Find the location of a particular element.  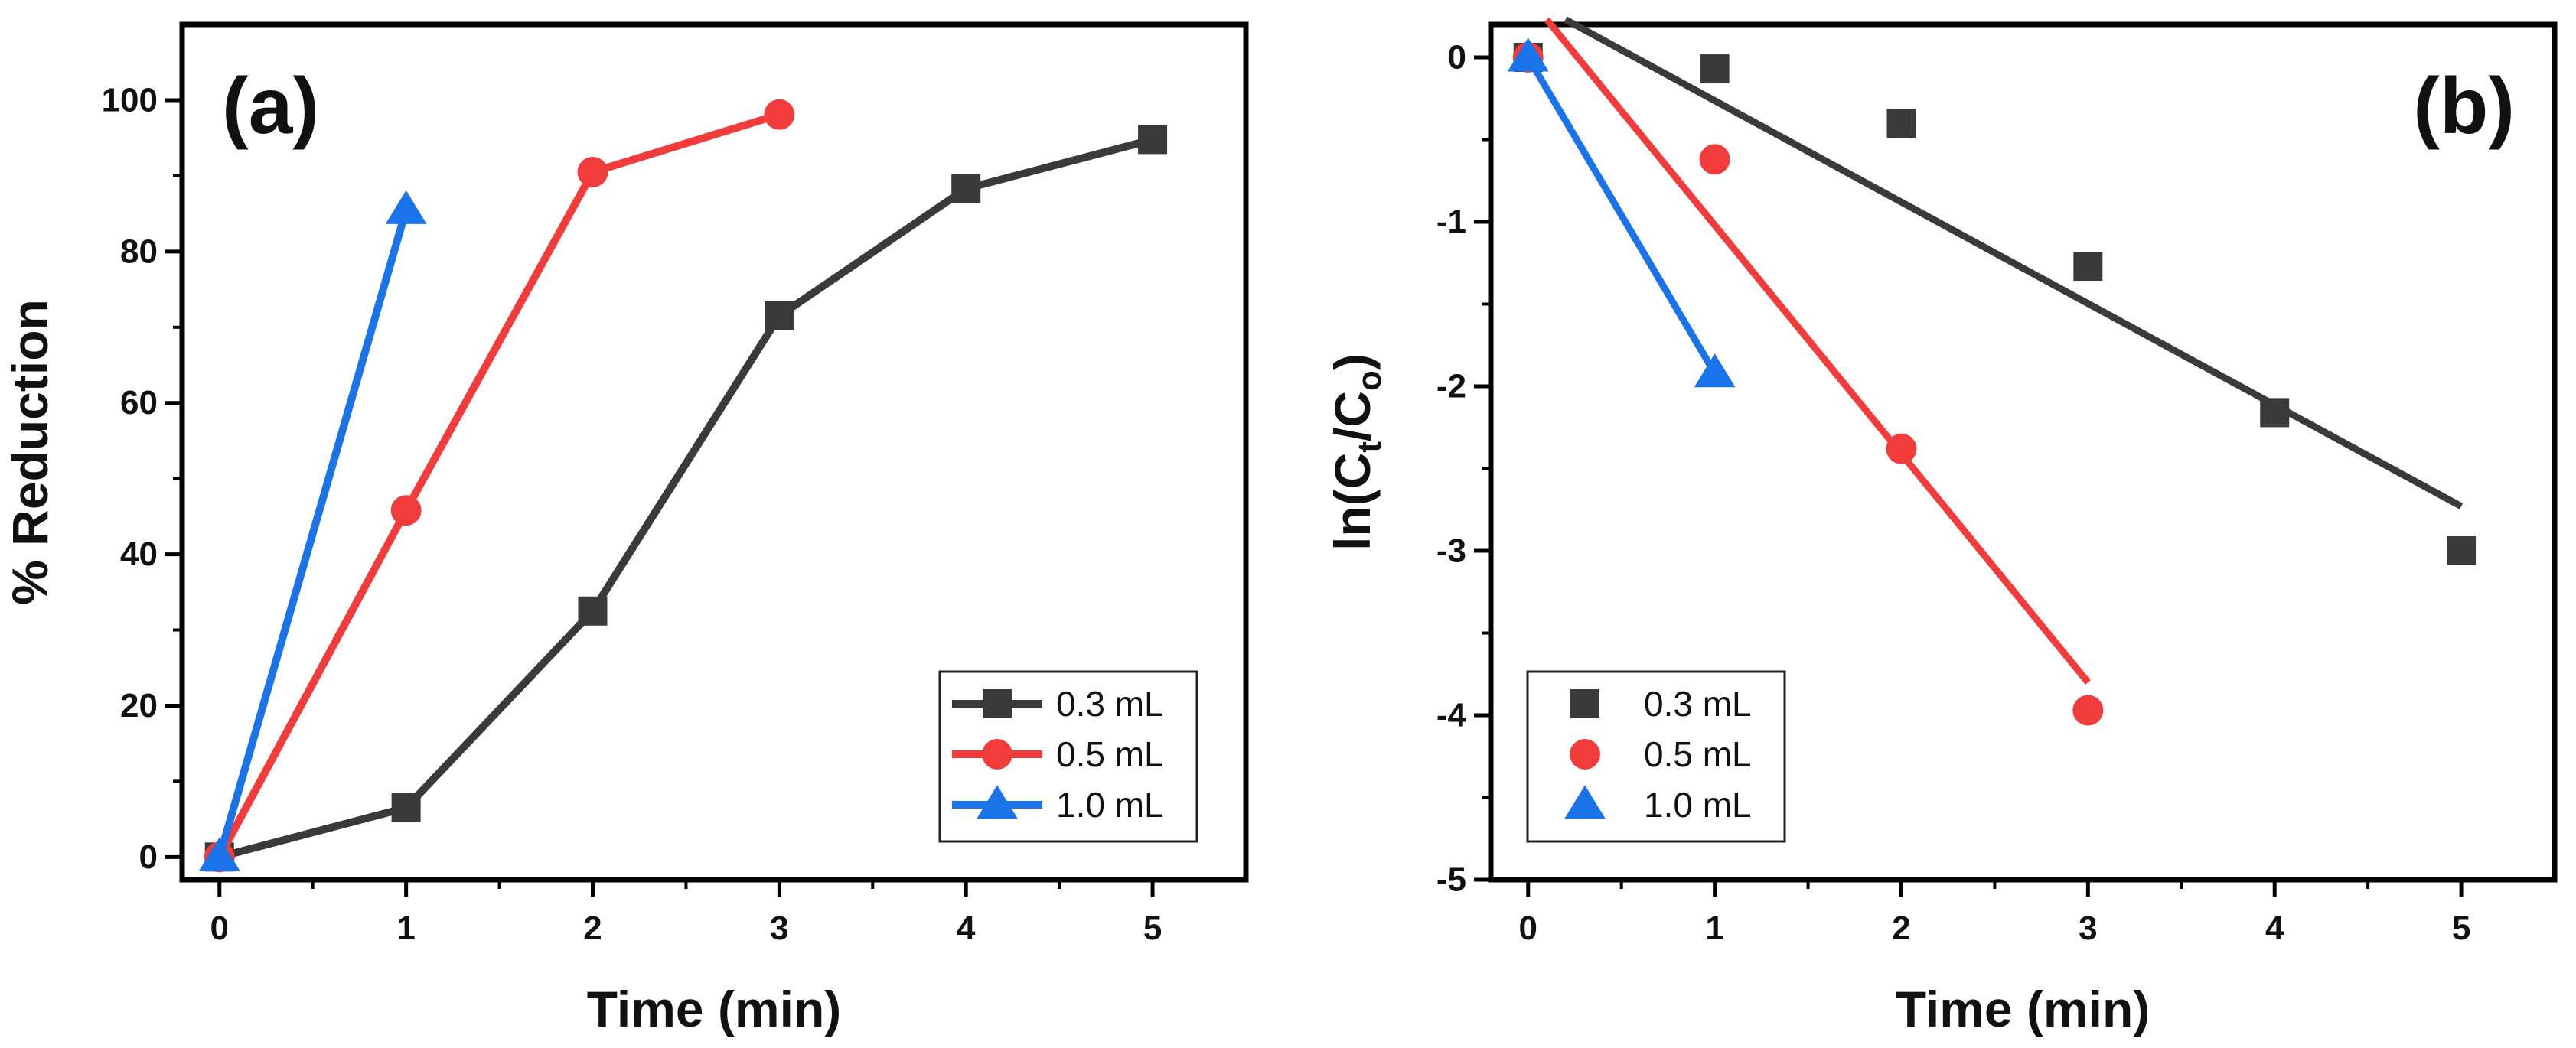

series-line is located at coordinates (312, 533).